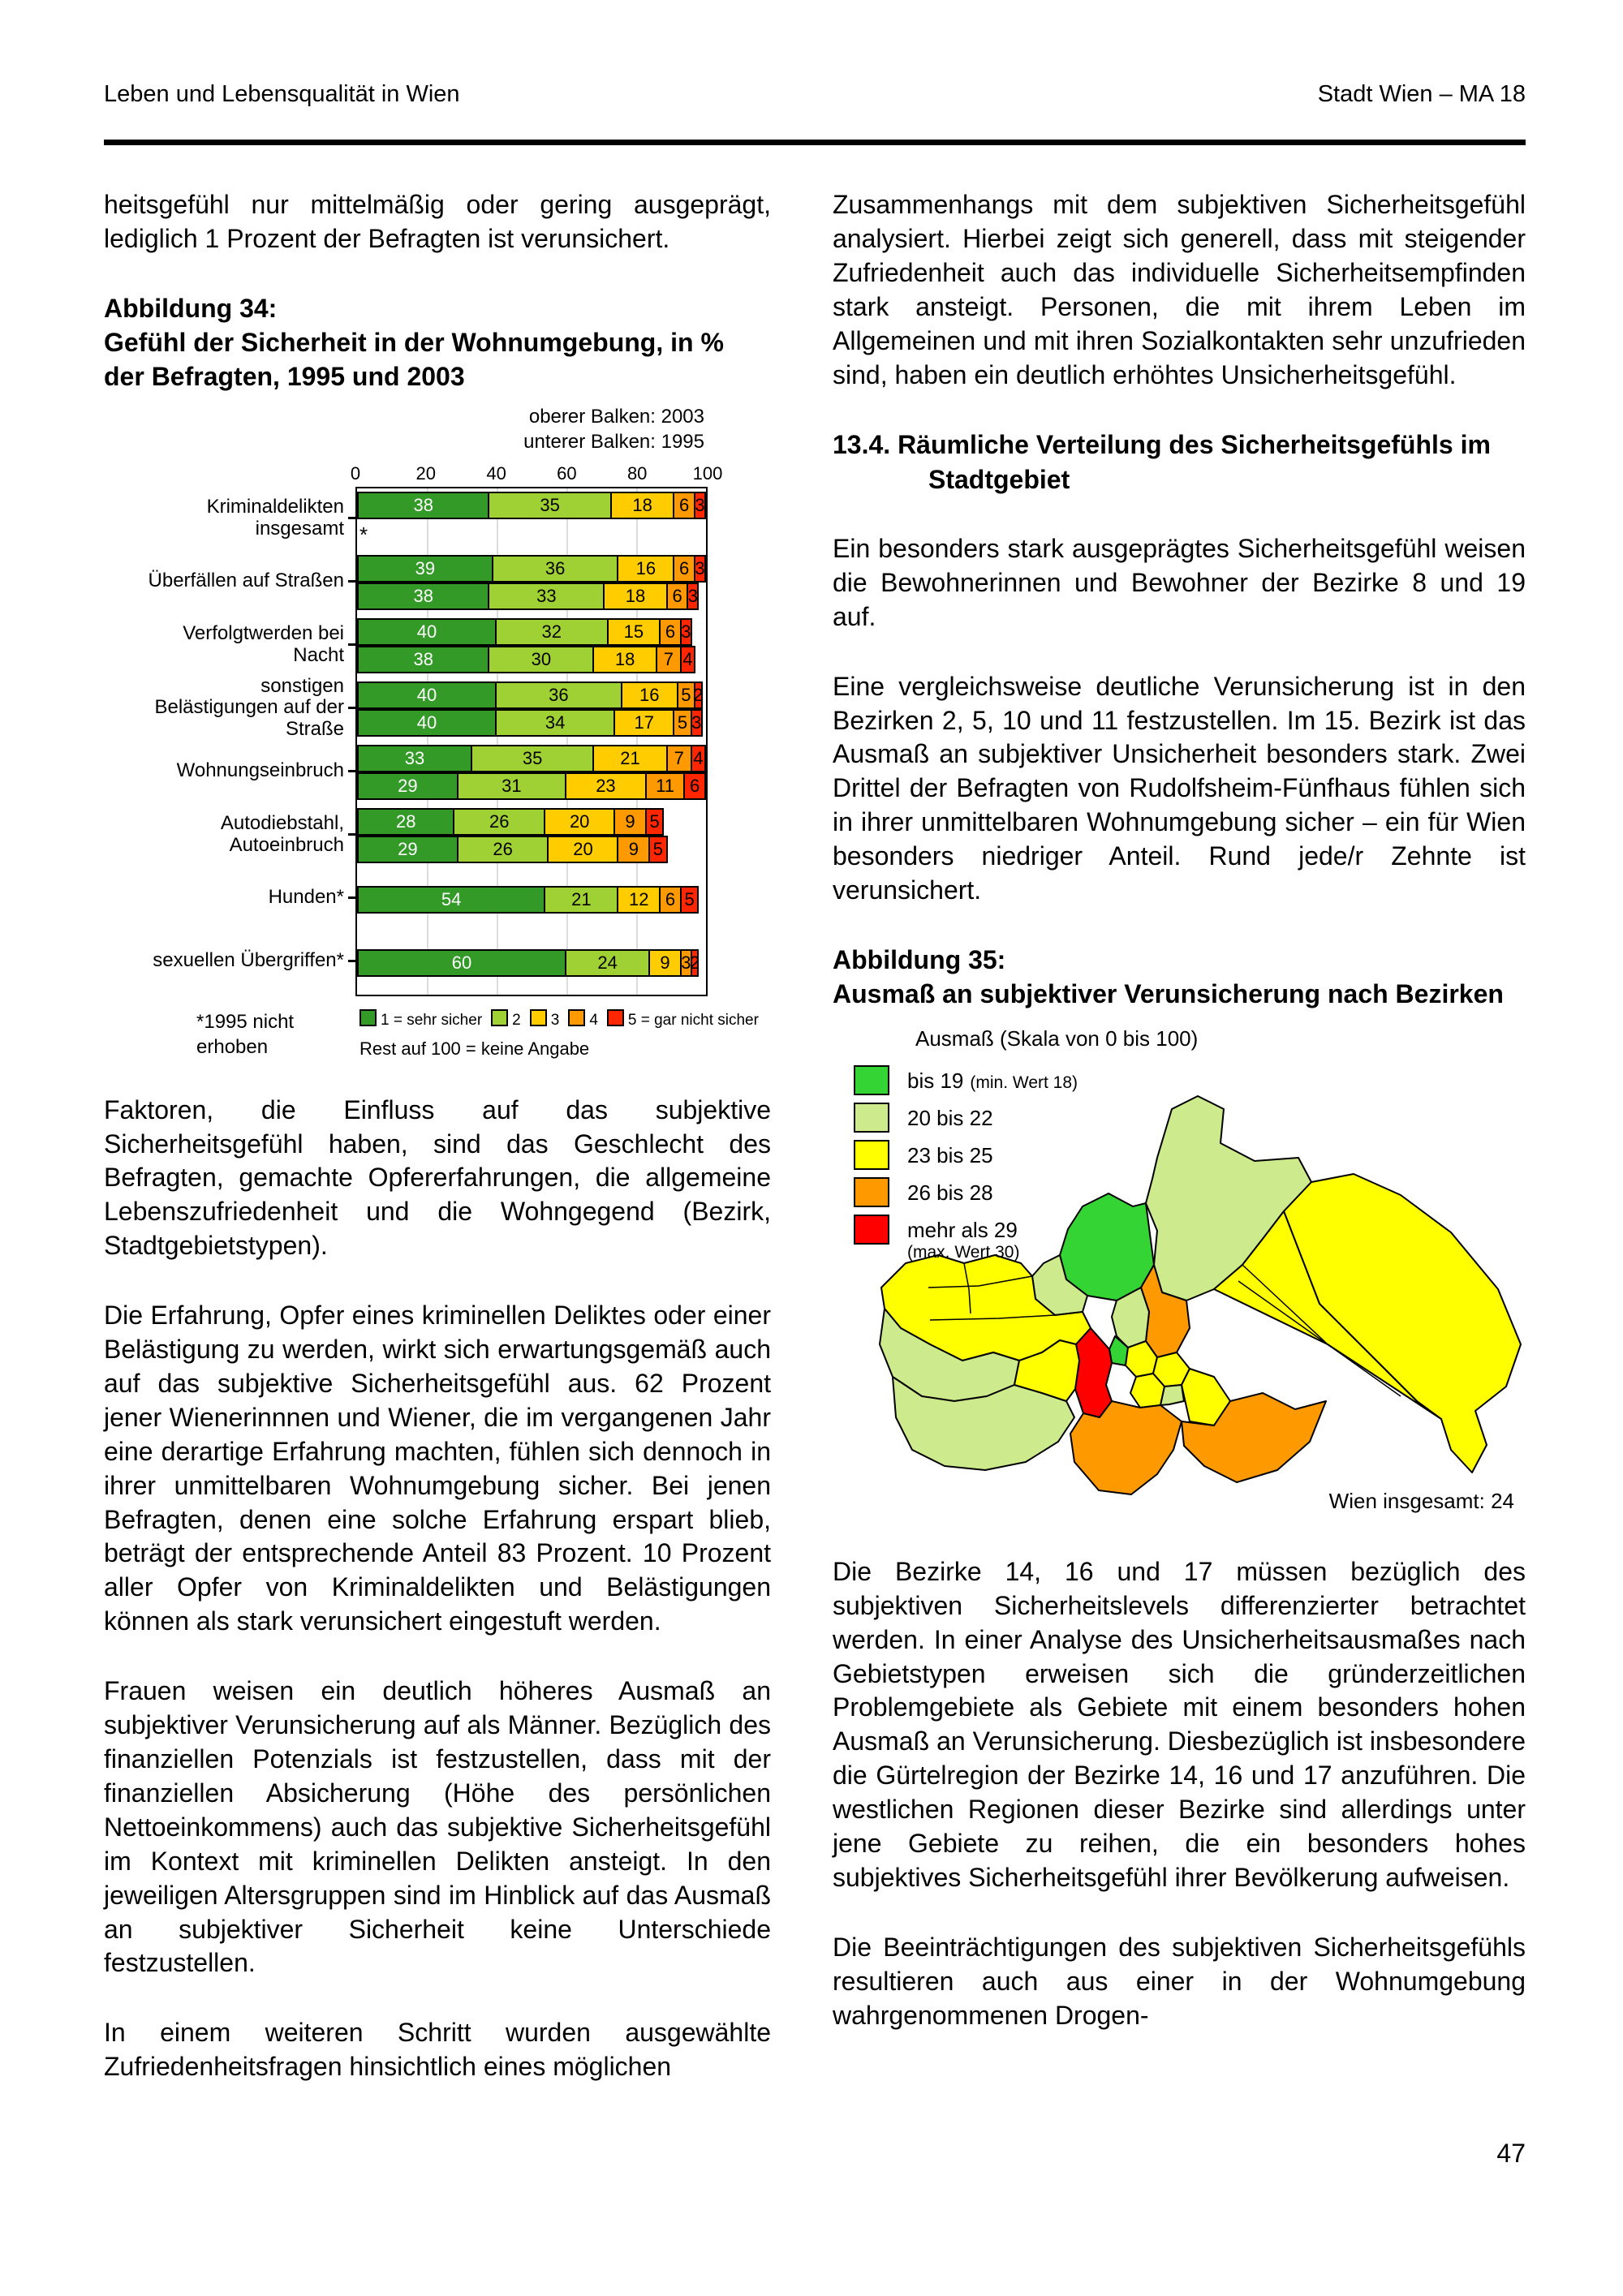 Image resolution: width=1623 pixels, height=2296 pixels. What do you see at coordinates (1026, 1154) in the screenshot?
I see `map-legend-entry: 23 bis 25` at bounding box center [1026, 1154].